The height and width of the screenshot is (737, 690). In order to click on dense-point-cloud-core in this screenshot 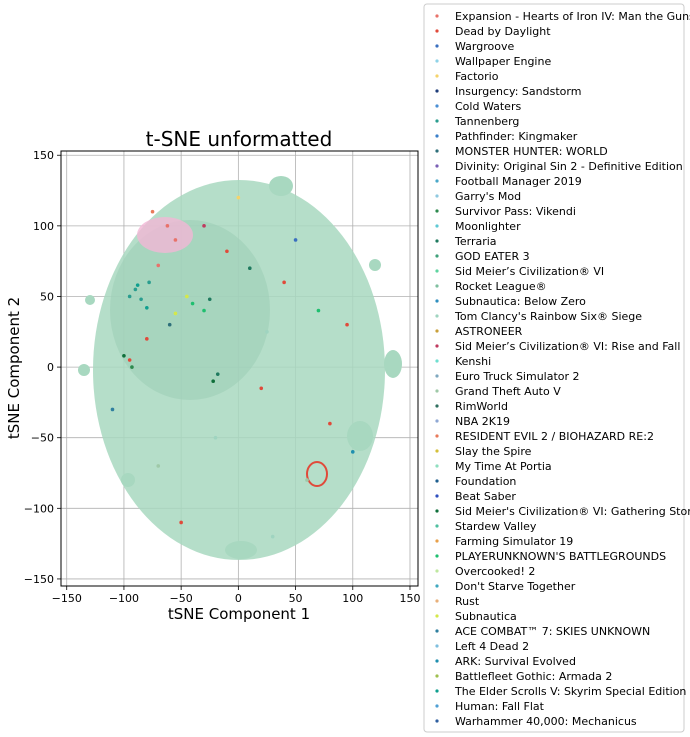, I will do `click(190, 310)`.